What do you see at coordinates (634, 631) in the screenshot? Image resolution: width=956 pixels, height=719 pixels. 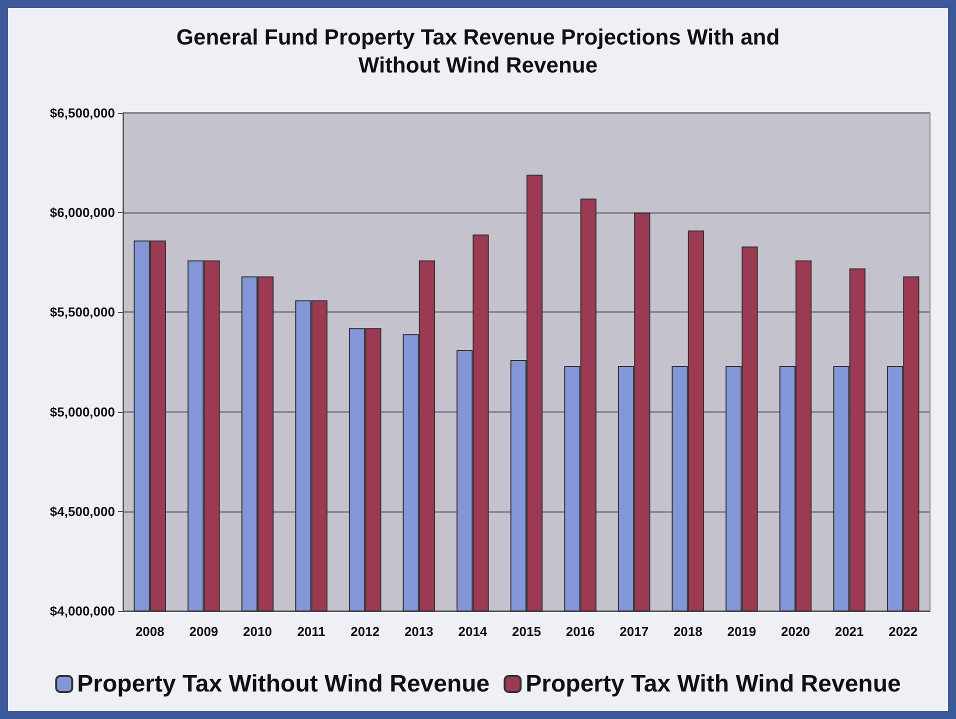 I see `x-tick-label: 2017` at bounding box center [634, 631].